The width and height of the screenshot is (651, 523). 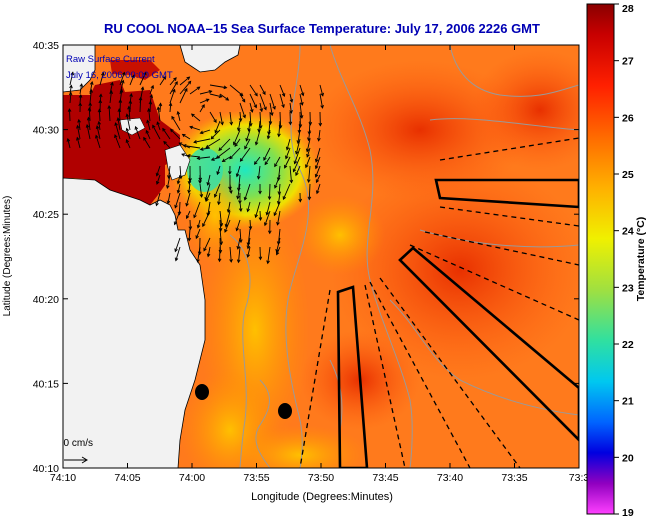 What do you see at coordinates (127, 478) in the screenshot?
I see `x-tick-label: 74:05` at bounding box center [127, 478].